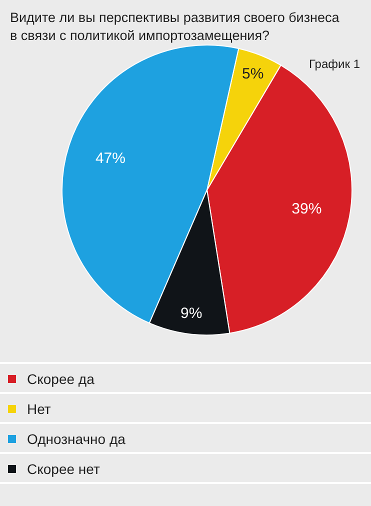 The image size is (371, 506). What do you see at coordinates (61, 379) in the screenshot?
I see `legend-label: Скорее да` at bounding box center [61, 379].